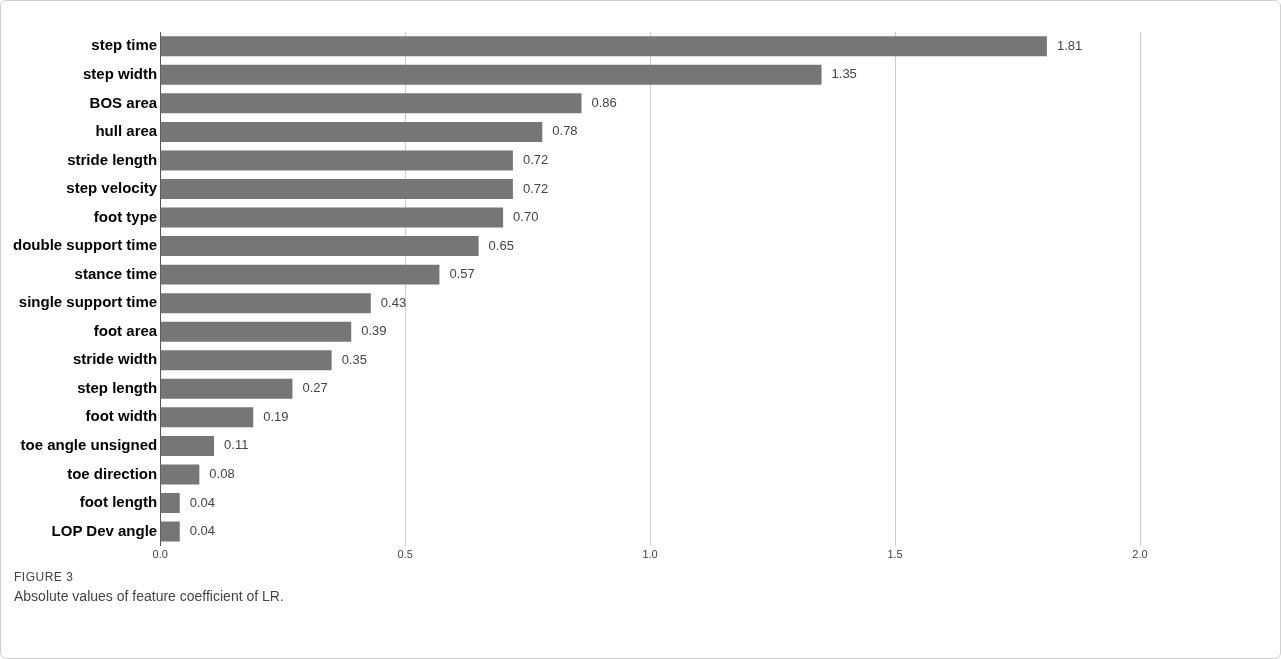  I want to click on y-tick-label: toe direction, so click(112, 473).